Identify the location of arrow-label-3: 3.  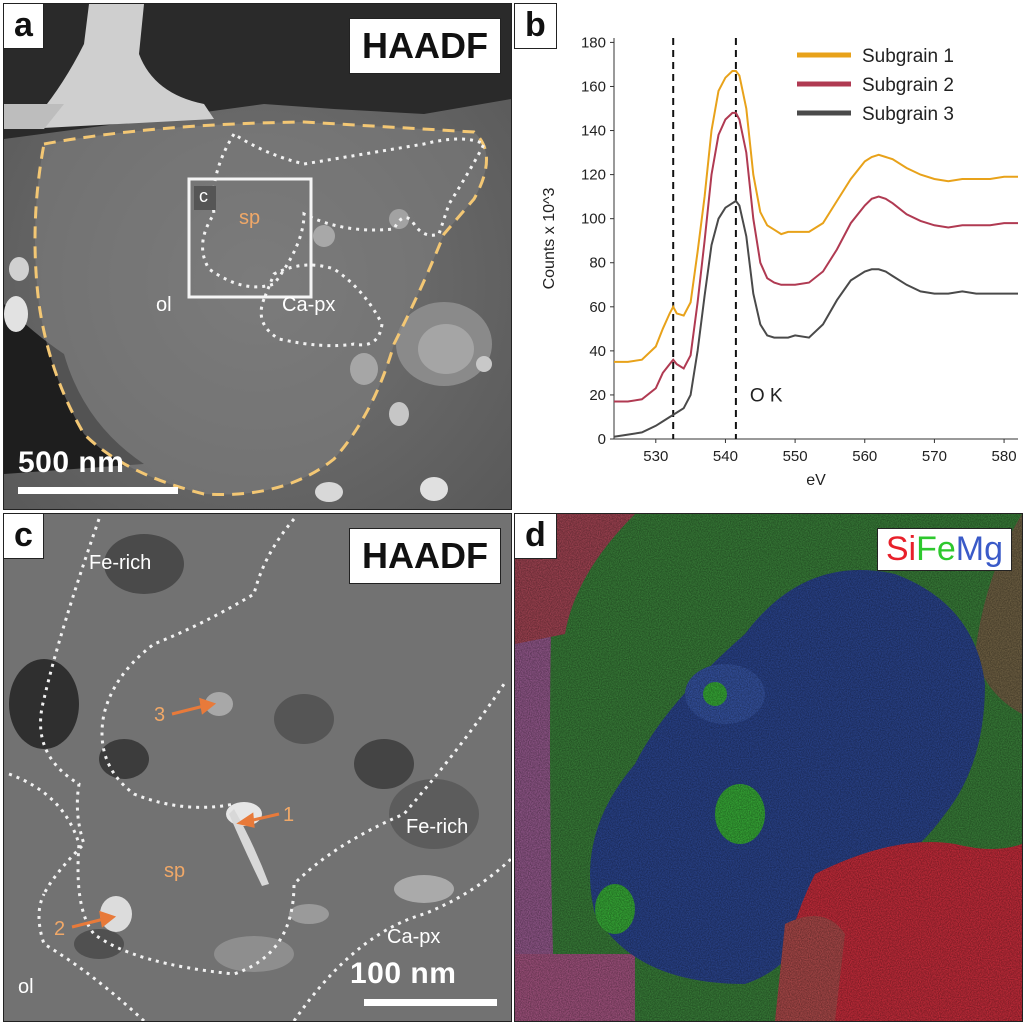
(160, 715).